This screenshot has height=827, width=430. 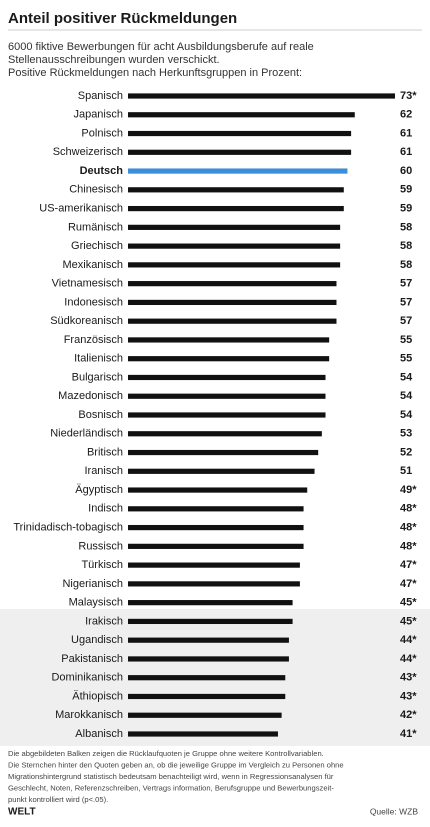 I want to click on chart-title: Anteil positiver Rückmeldungen, so click(x=122, y=18).